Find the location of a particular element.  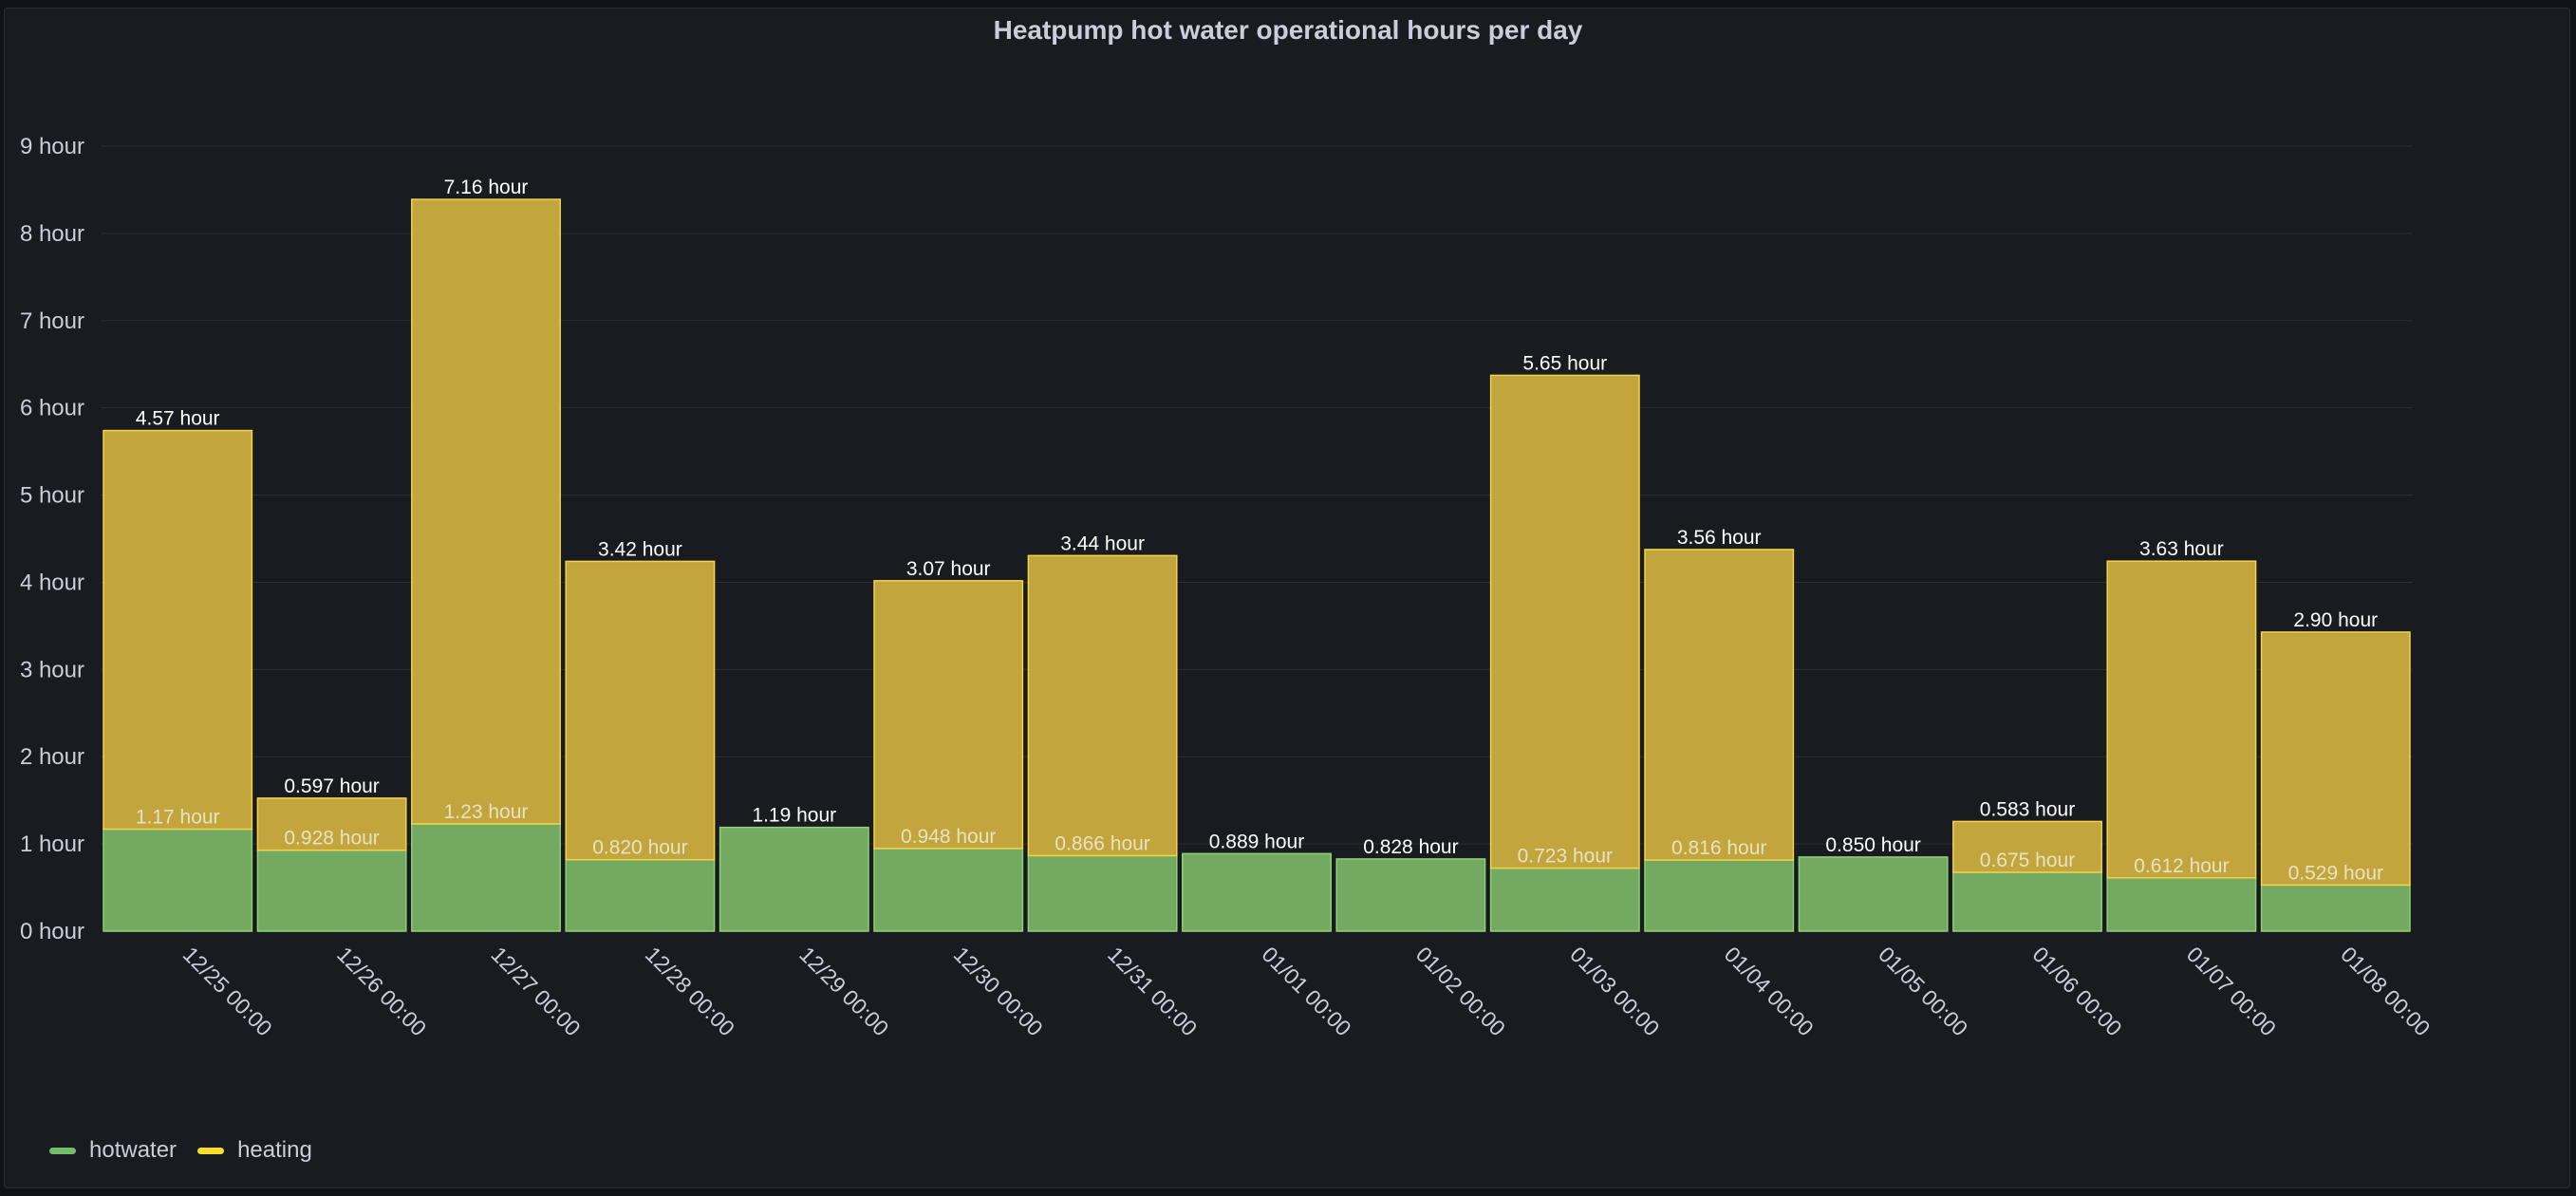

data-label-hotwater: 0.928 hour is located at coordinates (331, 839).